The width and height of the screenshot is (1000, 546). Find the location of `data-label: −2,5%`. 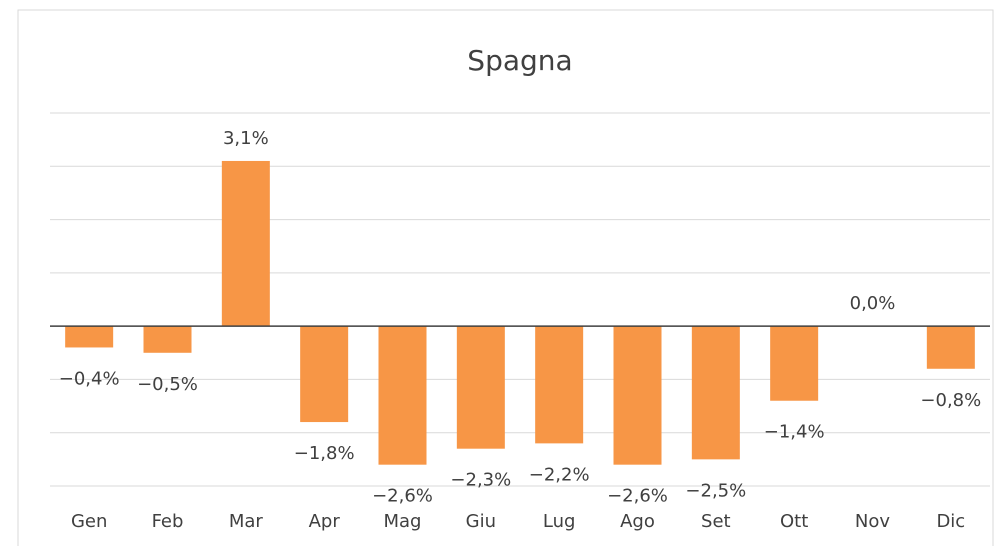

data-label: −2,5% is located at coordinates (715, 490).